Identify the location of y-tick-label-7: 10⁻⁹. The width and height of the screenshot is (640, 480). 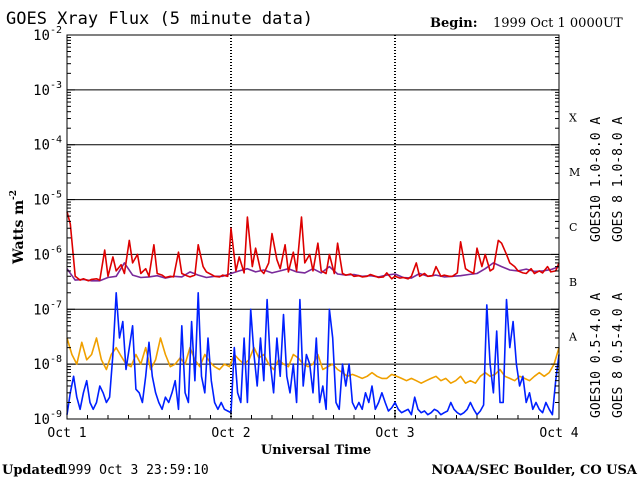
(47, 418).